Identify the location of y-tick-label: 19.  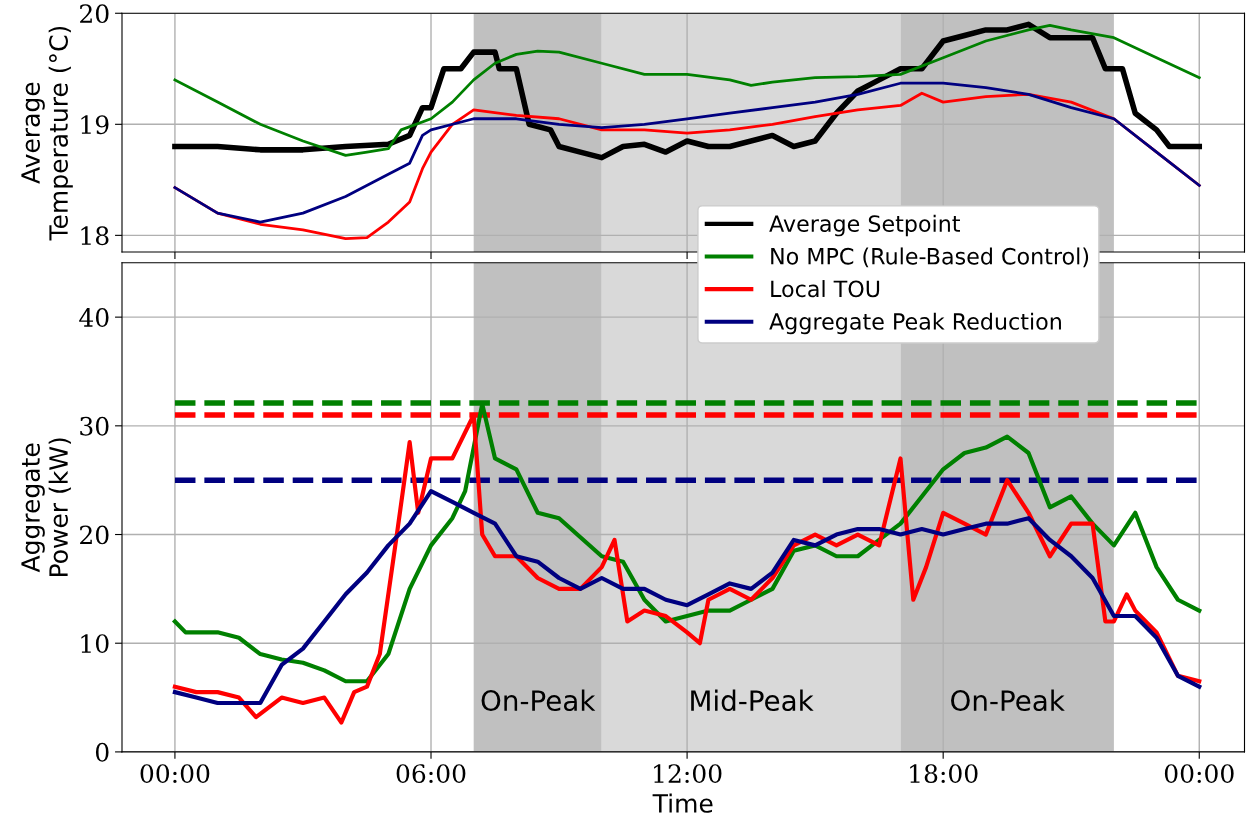
(95, 125).